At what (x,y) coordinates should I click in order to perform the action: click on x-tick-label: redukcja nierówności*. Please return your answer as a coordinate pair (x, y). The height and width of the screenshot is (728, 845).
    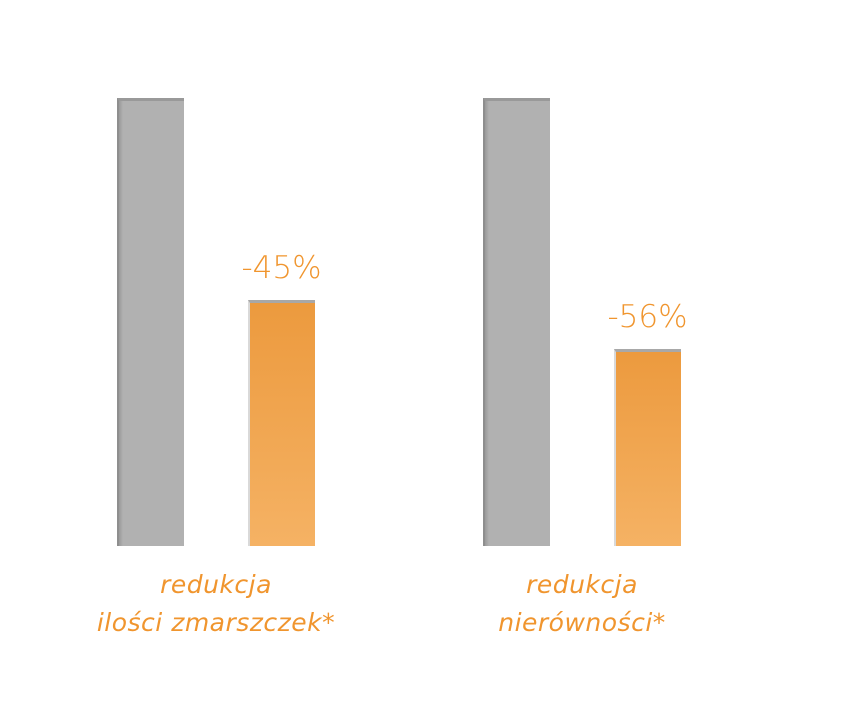
    Looking at the image, I should click on (582, 603).